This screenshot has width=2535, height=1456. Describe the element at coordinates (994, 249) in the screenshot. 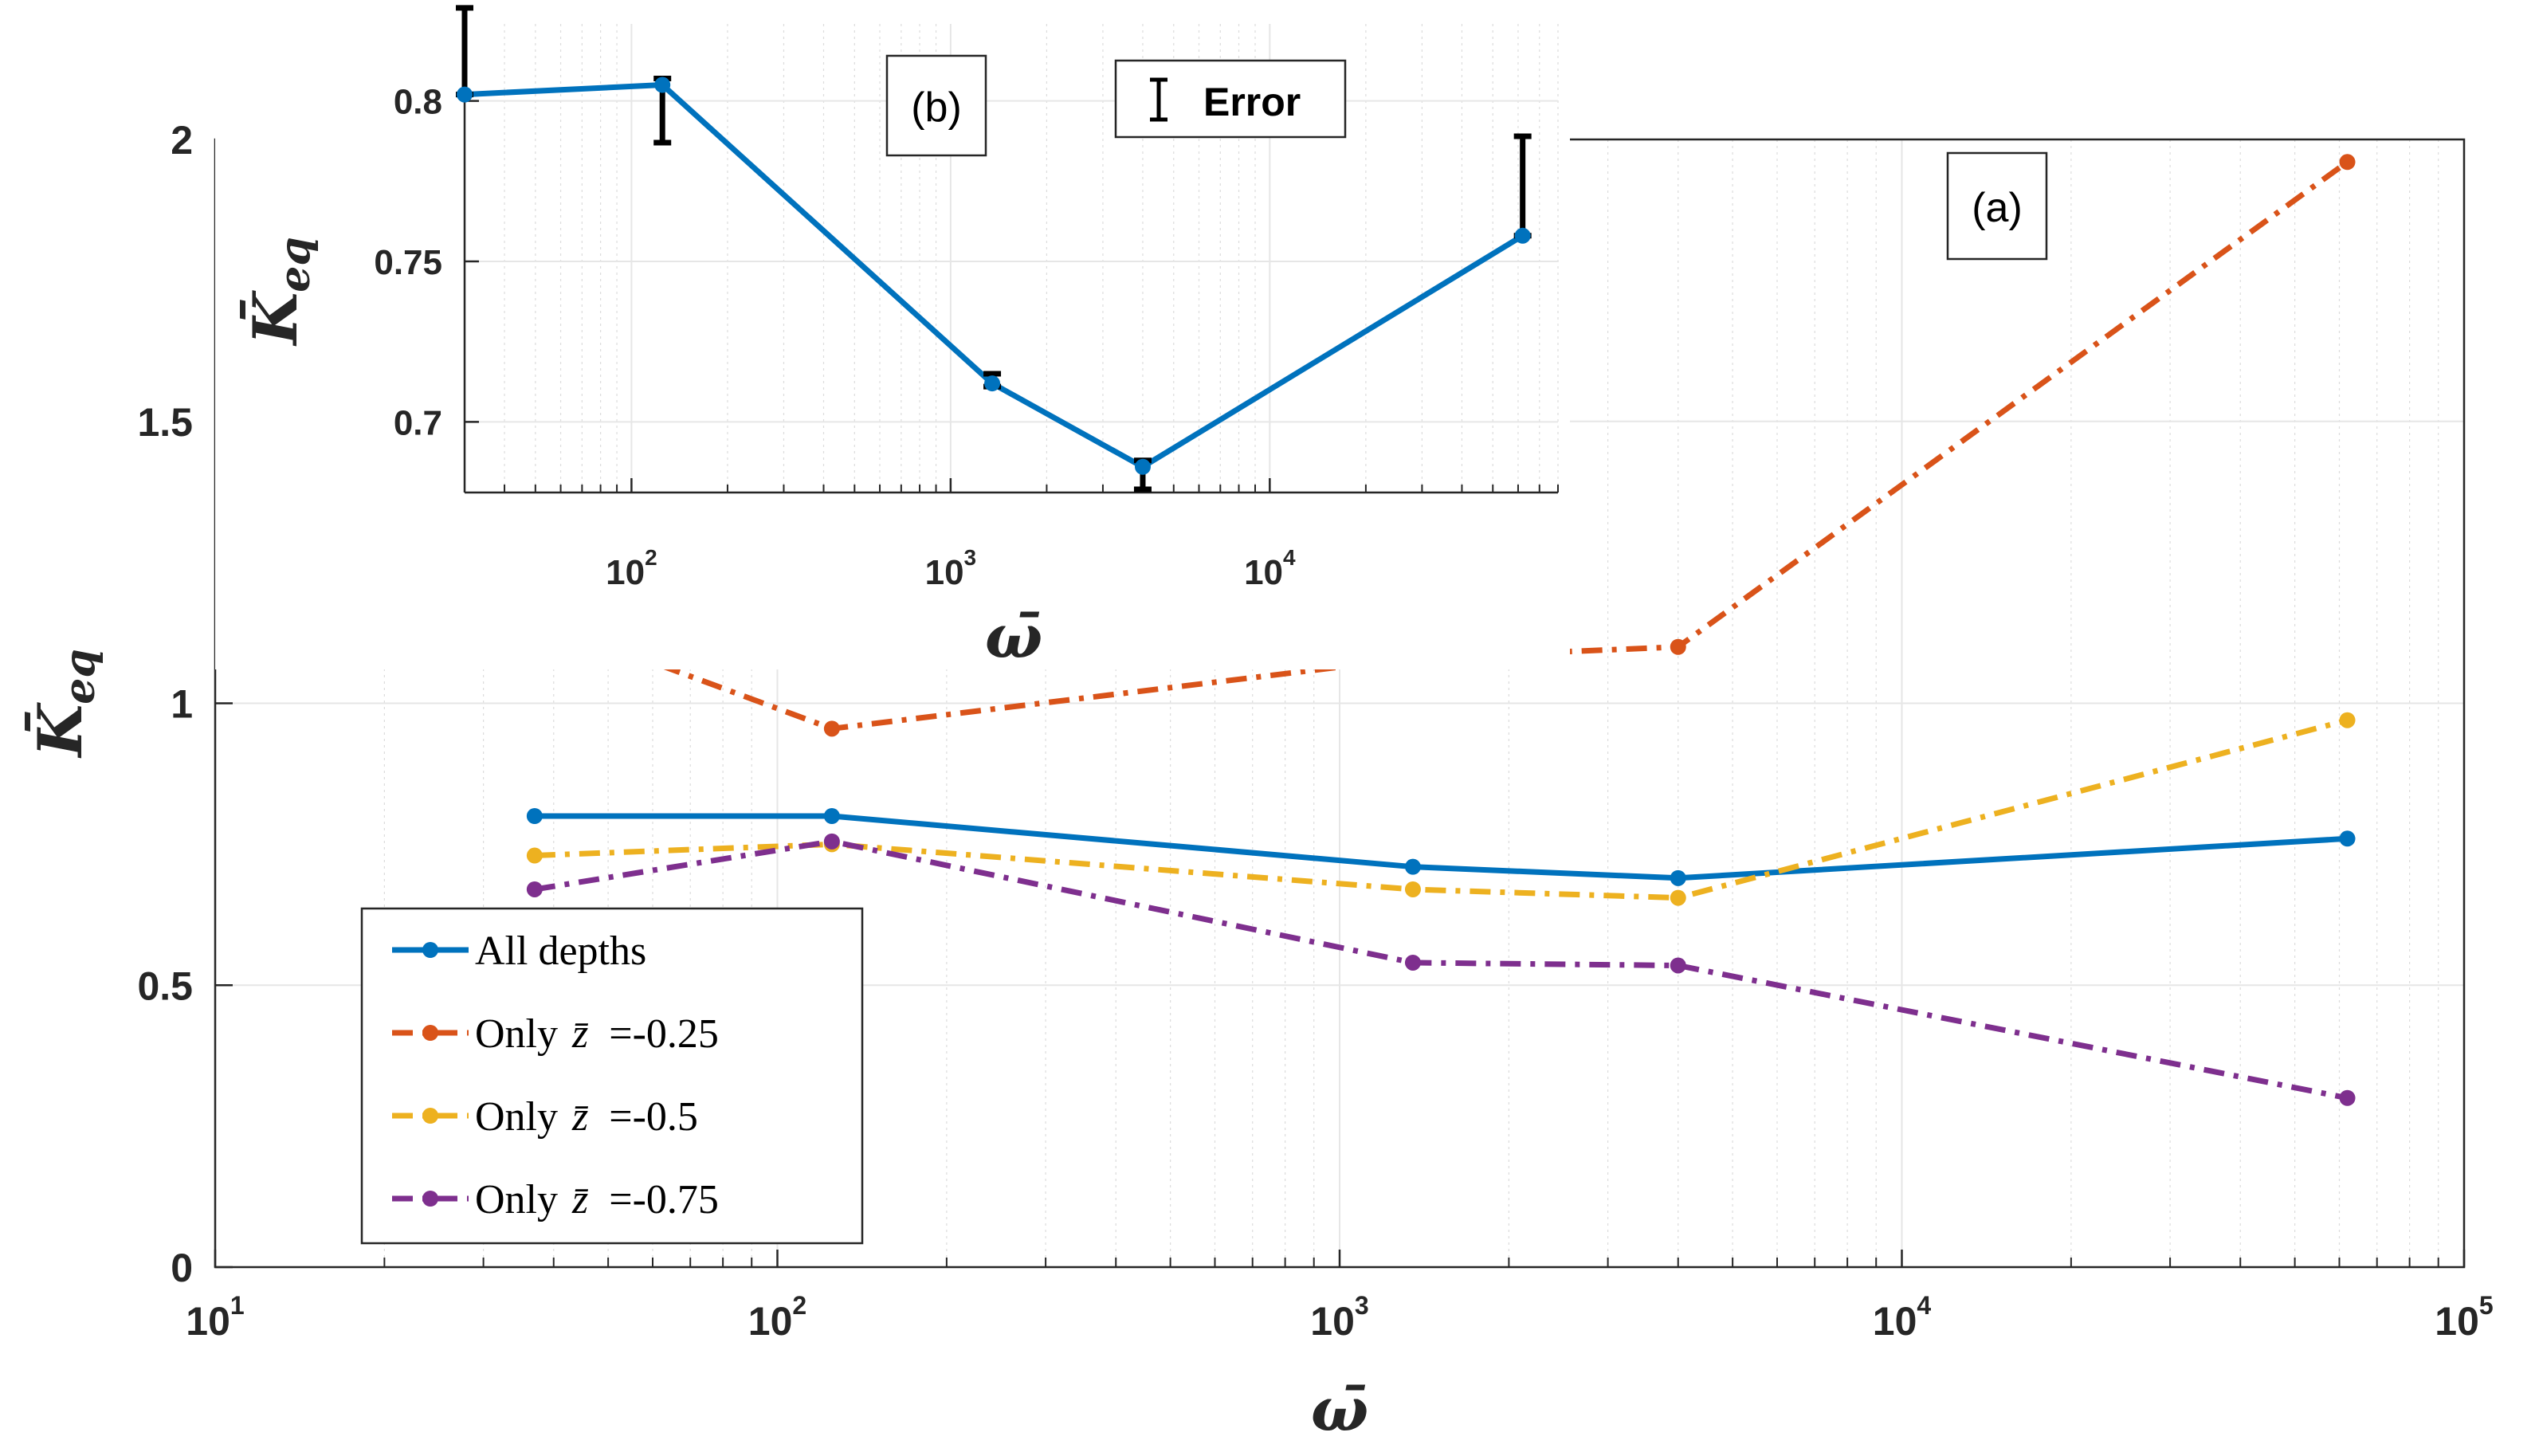

I see `inset-series` at that location.